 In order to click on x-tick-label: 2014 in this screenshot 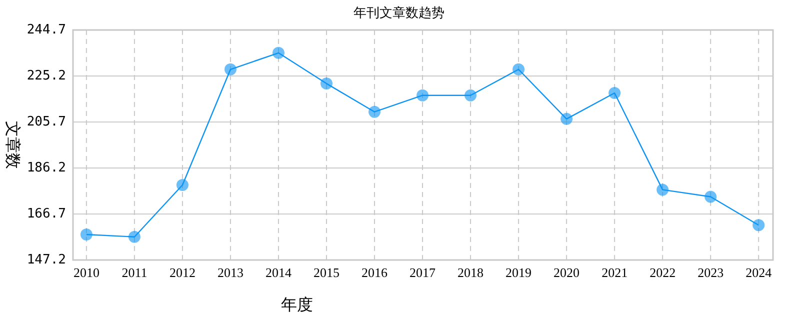, I will do `click(278, 272)`.